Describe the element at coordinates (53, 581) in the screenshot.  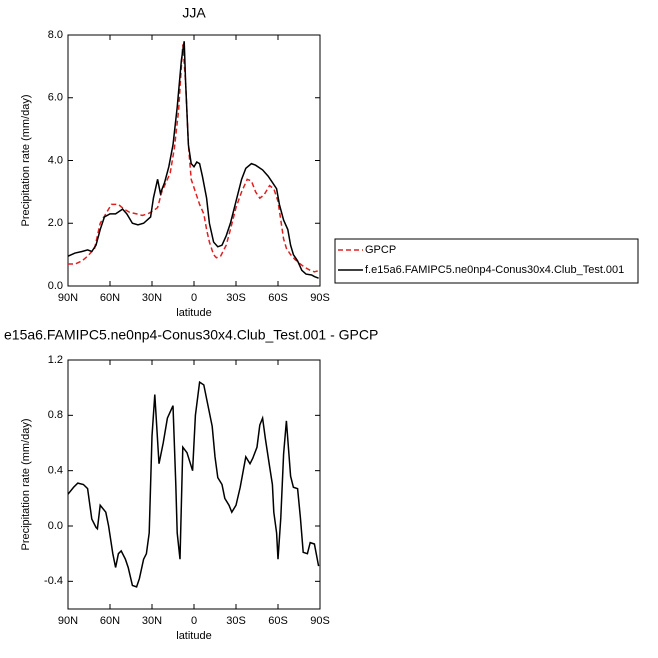
I see `y-tick-label: -0.4` at that location.